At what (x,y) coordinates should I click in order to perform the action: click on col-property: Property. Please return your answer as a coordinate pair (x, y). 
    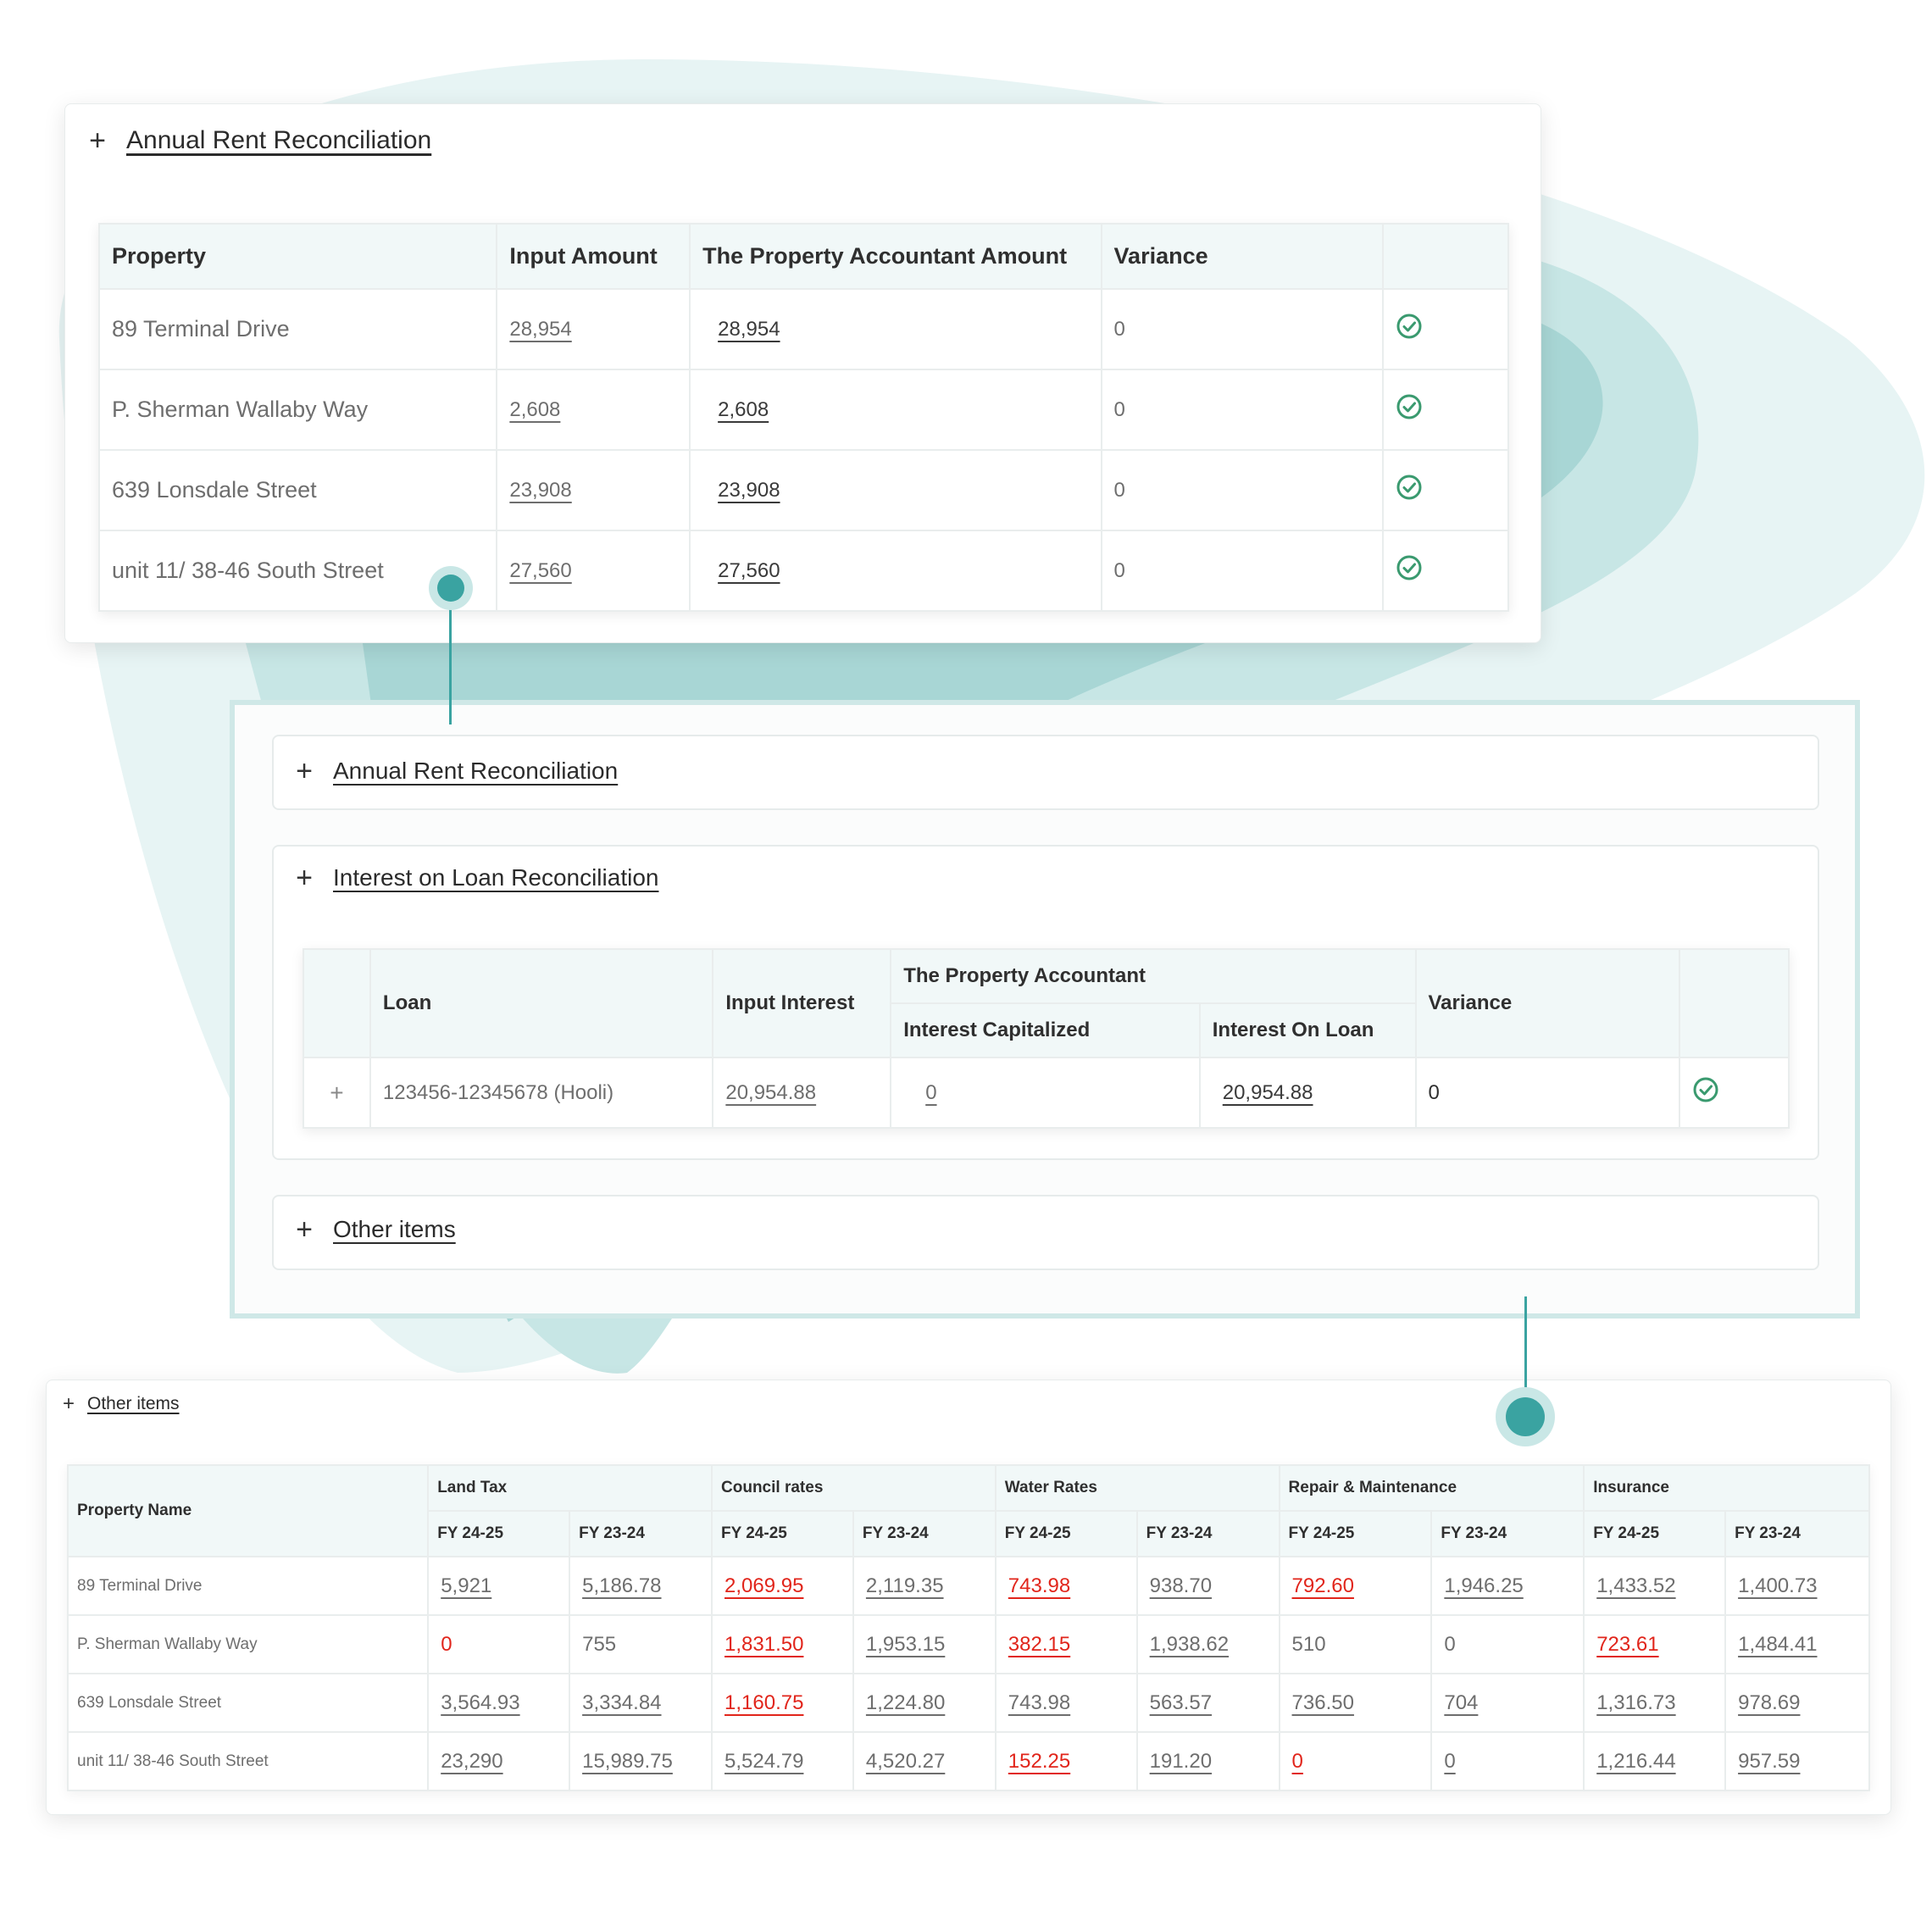
    Looking at the image, I should click on (297, 256).